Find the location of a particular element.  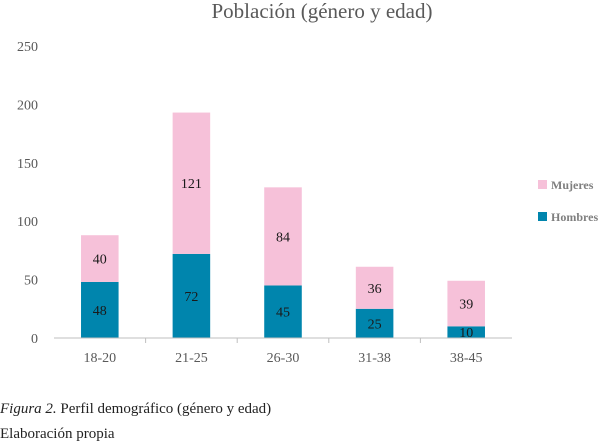

x-tick-label: 31-38 is located at coordinates (374, 358).